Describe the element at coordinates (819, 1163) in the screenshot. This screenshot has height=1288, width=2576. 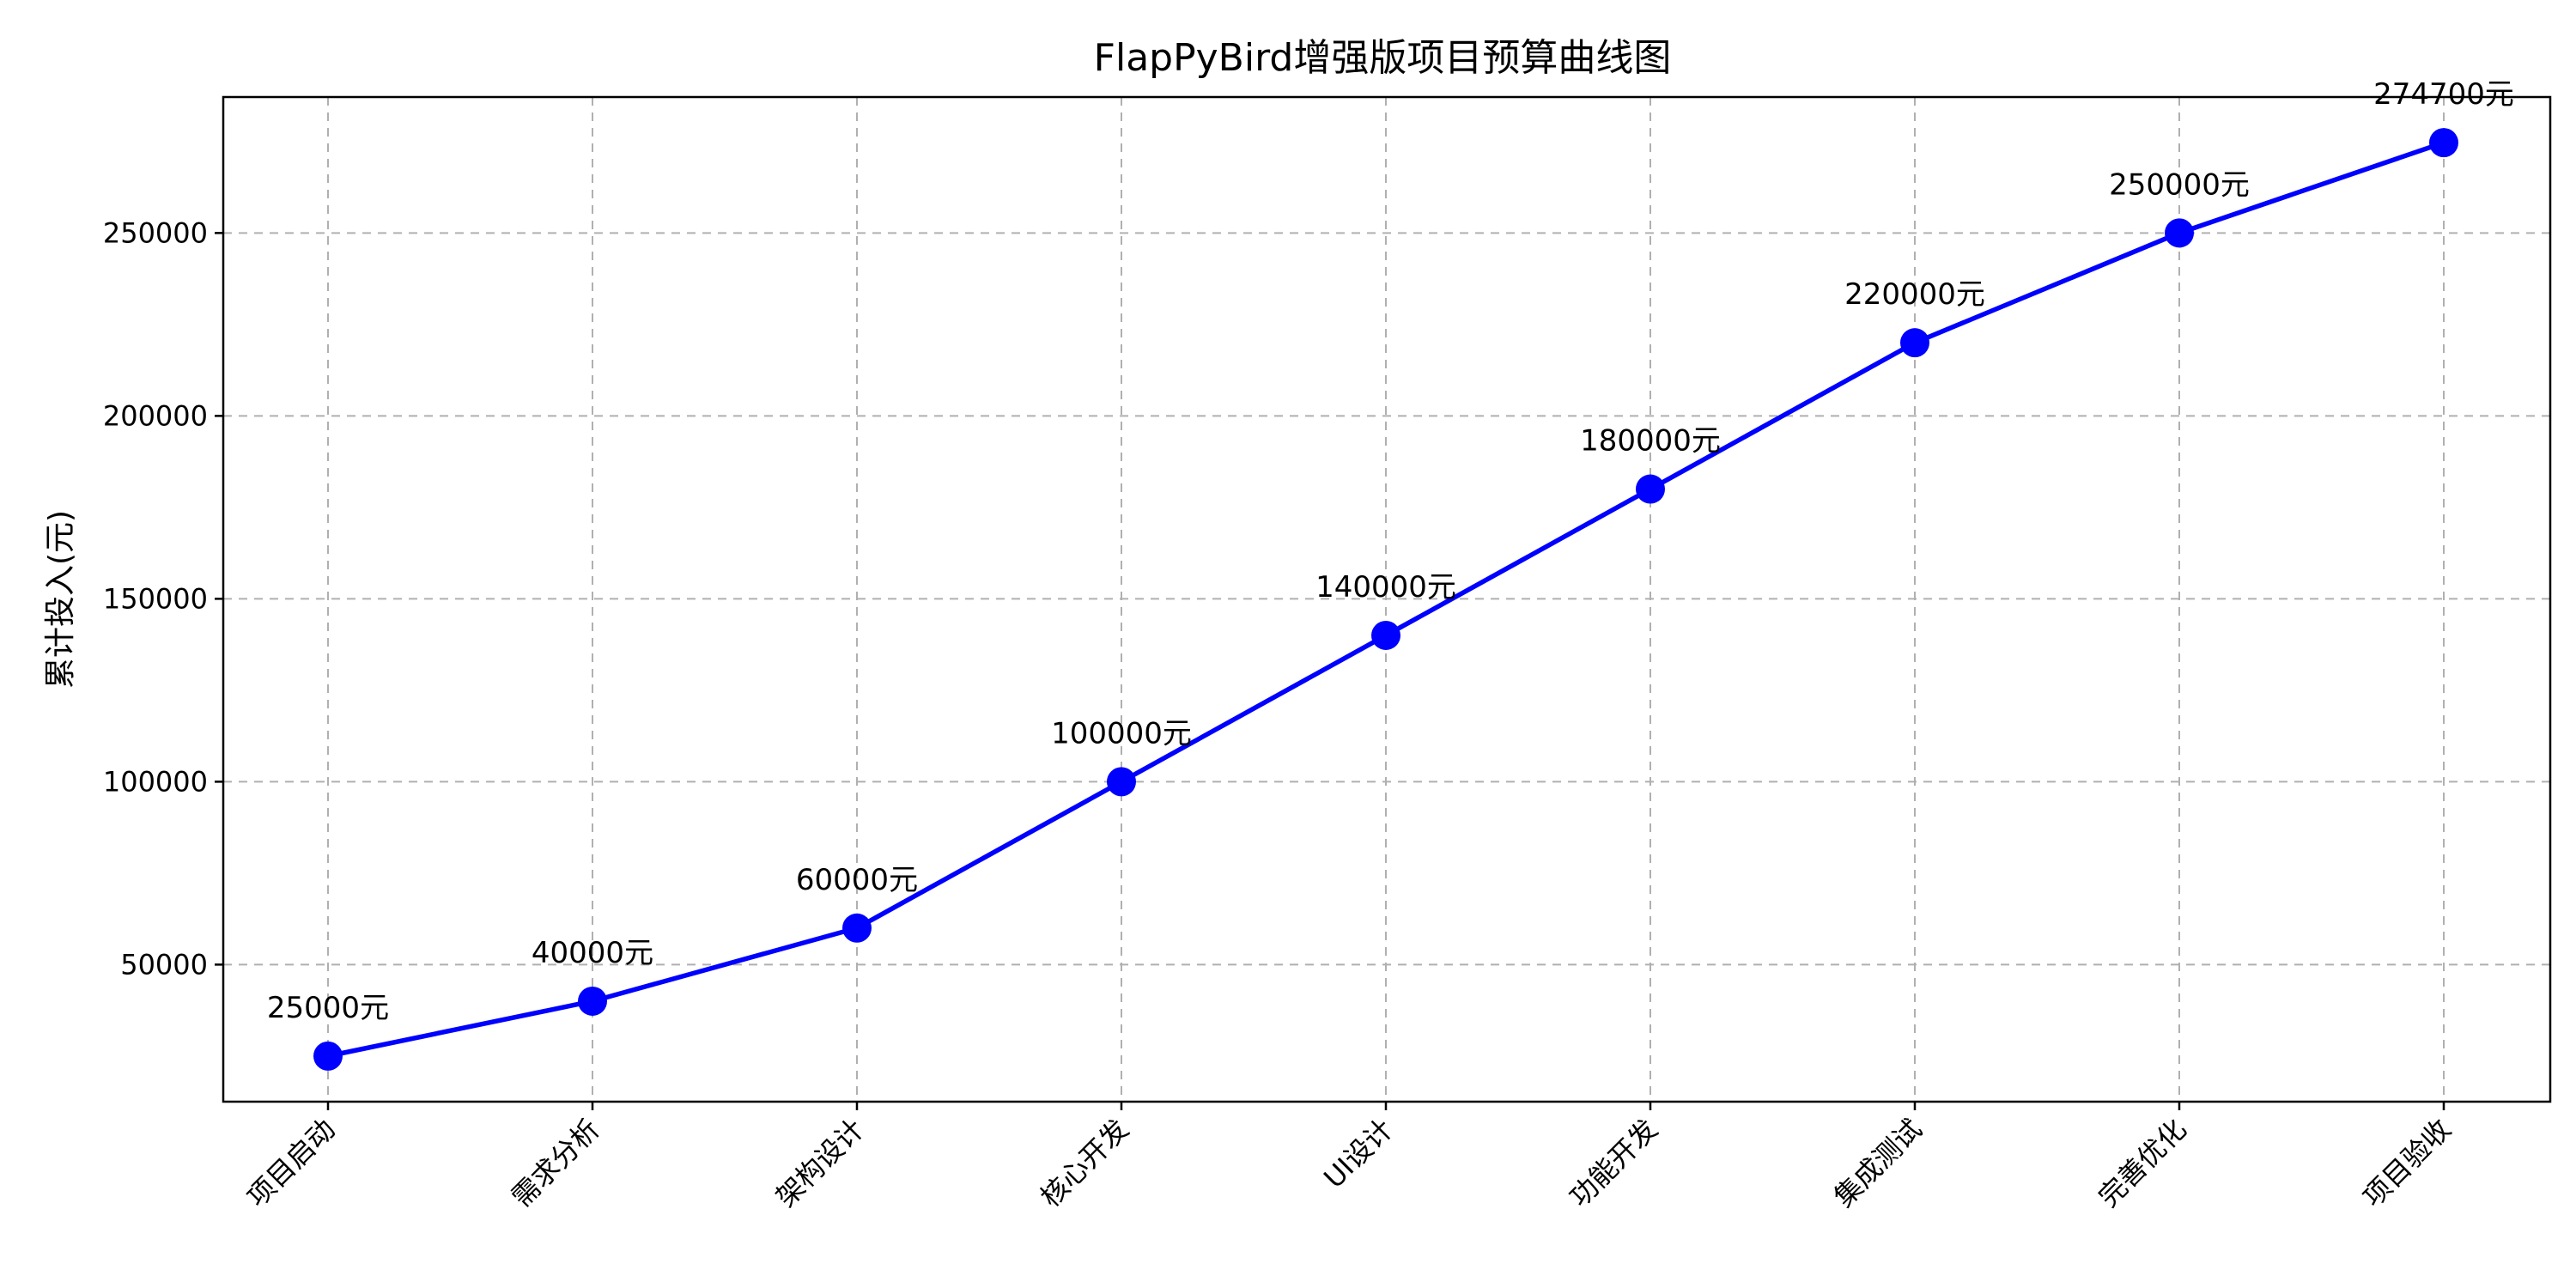
I see `x-tick-label: 架构设计` at that location.